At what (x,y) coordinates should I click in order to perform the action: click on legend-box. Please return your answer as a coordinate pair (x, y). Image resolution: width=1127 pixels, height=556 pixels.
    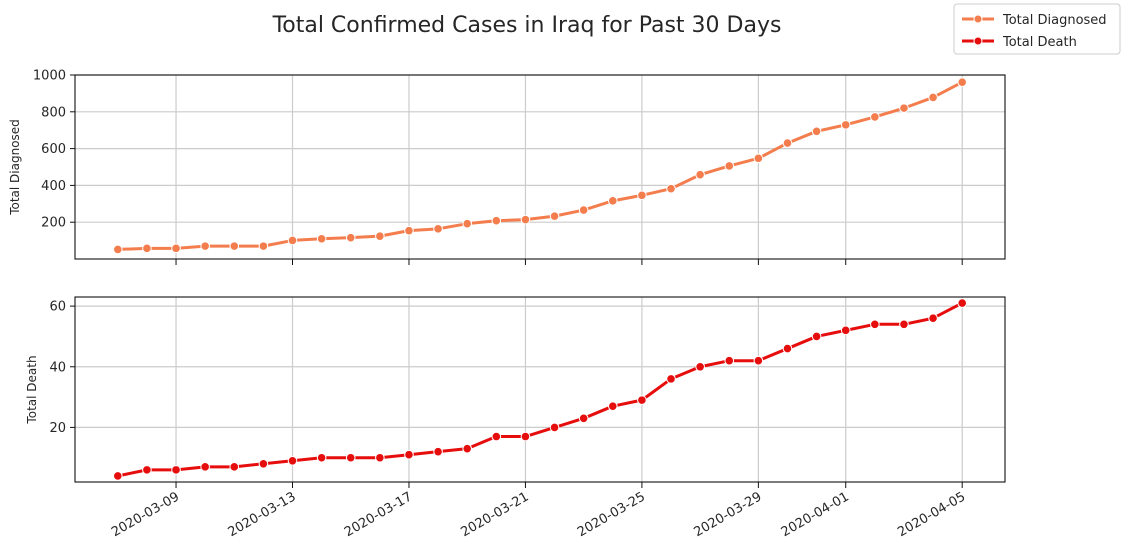
    Looking at the image, I should click on (1037, 29).